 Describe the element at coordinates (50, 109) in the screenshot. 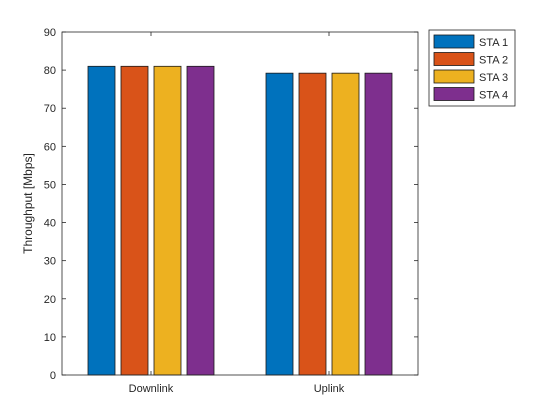

I see `y-tick-label: 70` at that location.